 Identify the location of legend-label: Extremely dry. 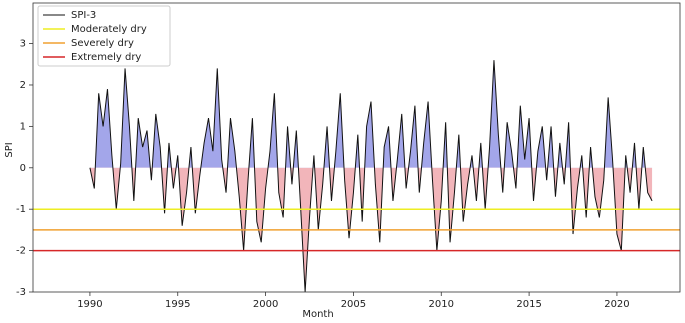
(106, 57).